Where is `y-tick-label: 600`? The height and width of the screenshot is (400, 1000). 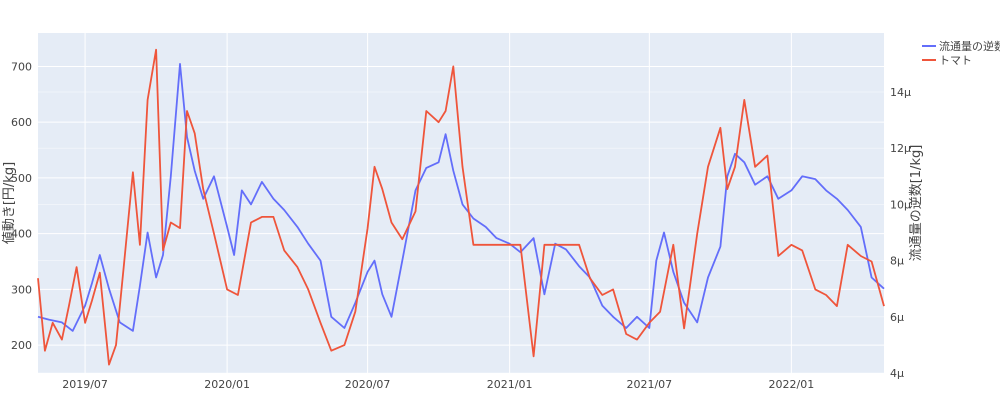
y-tick-label: 600 is located at coordinates (21, 122).